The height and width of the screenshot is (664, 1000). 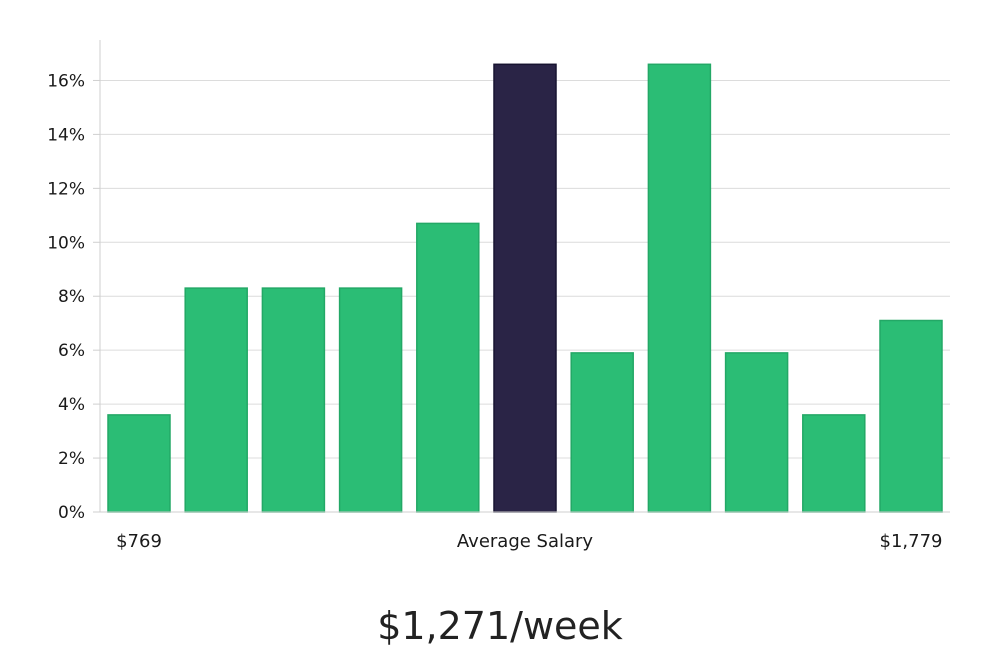 What do you see at coordinates (71, 405) in the screenshot?
I see `y-tick-label: 4%` at bounding box center [71, 405].